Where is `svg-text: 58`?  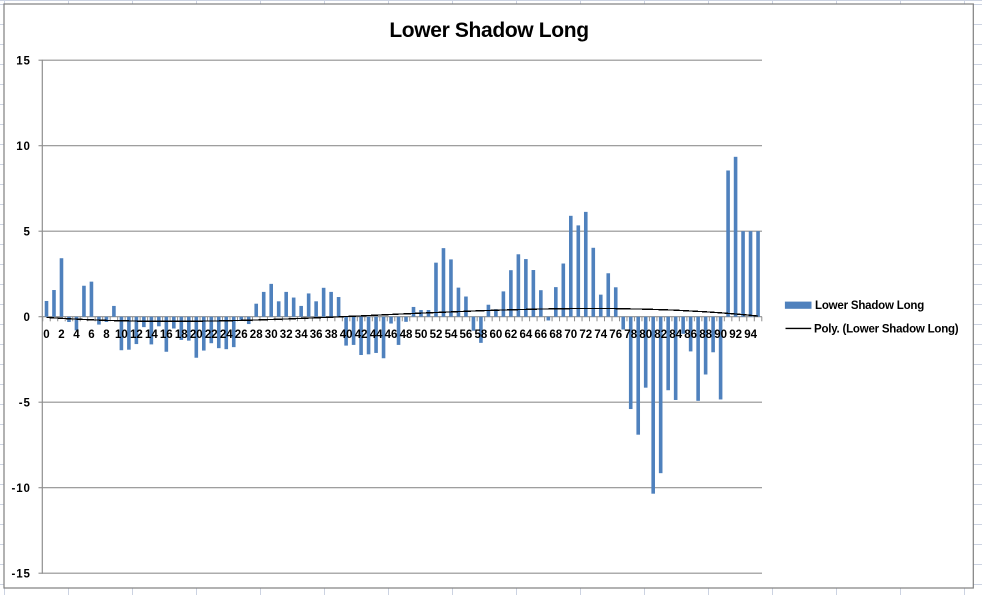 svg-text: 58 is located at coordinates (481, 335).